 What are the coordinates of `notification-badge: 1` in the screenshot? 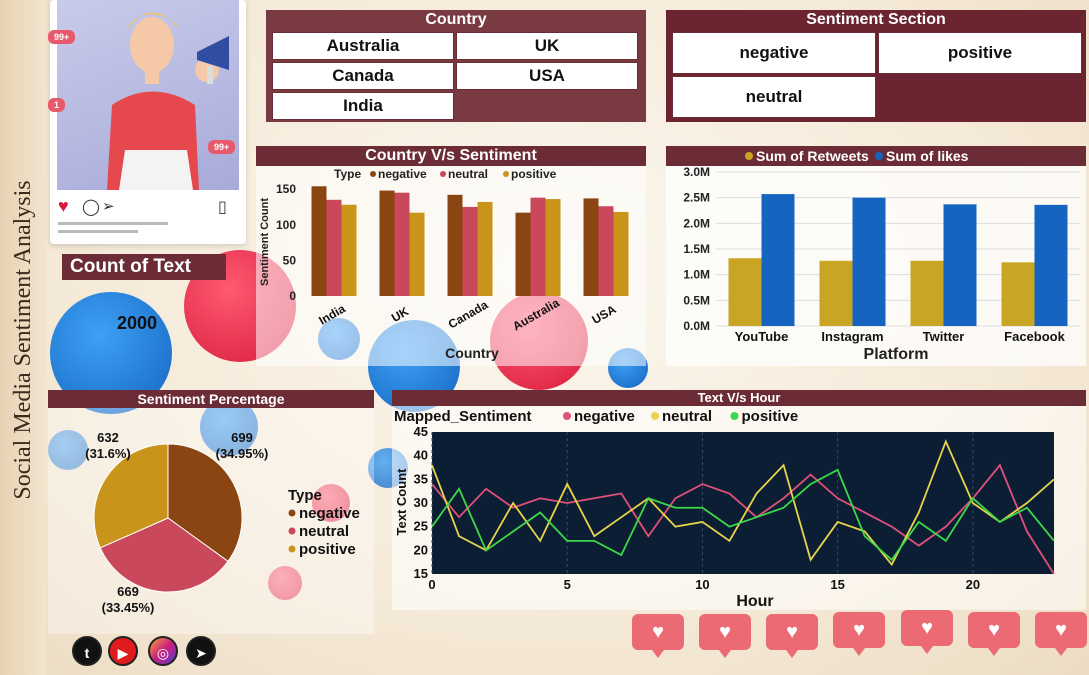 It's located at (57, 105).